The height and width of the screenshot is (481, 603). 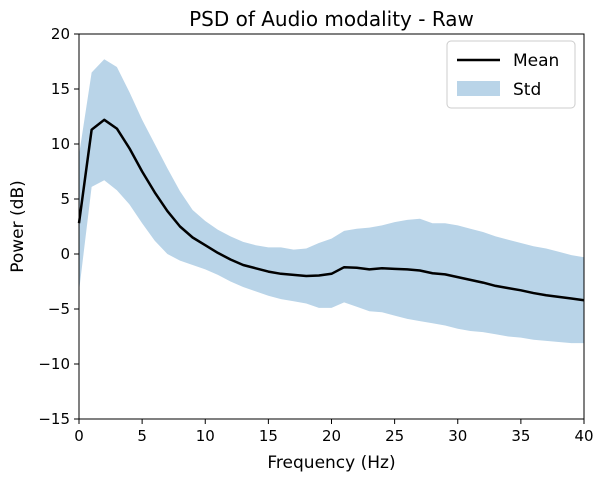 What do you see at coordinates (511, 74) in the screenshot?
I see `legend: Mean Std` at bounding box center [511, 74].